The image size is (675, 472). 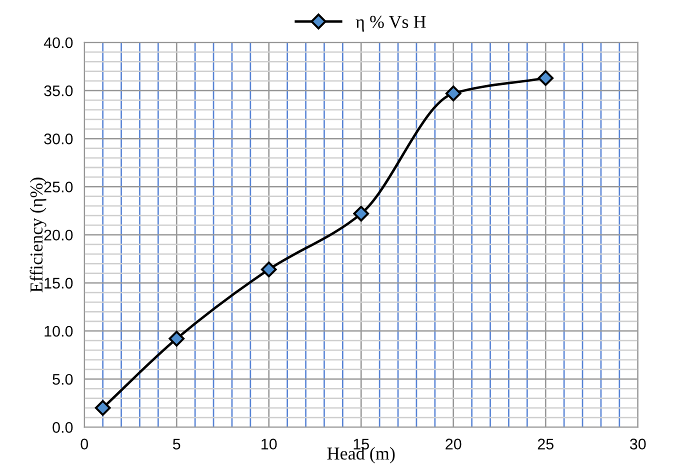 I want to click on y-tick-label: 20.0, so click(x=58, y=235).